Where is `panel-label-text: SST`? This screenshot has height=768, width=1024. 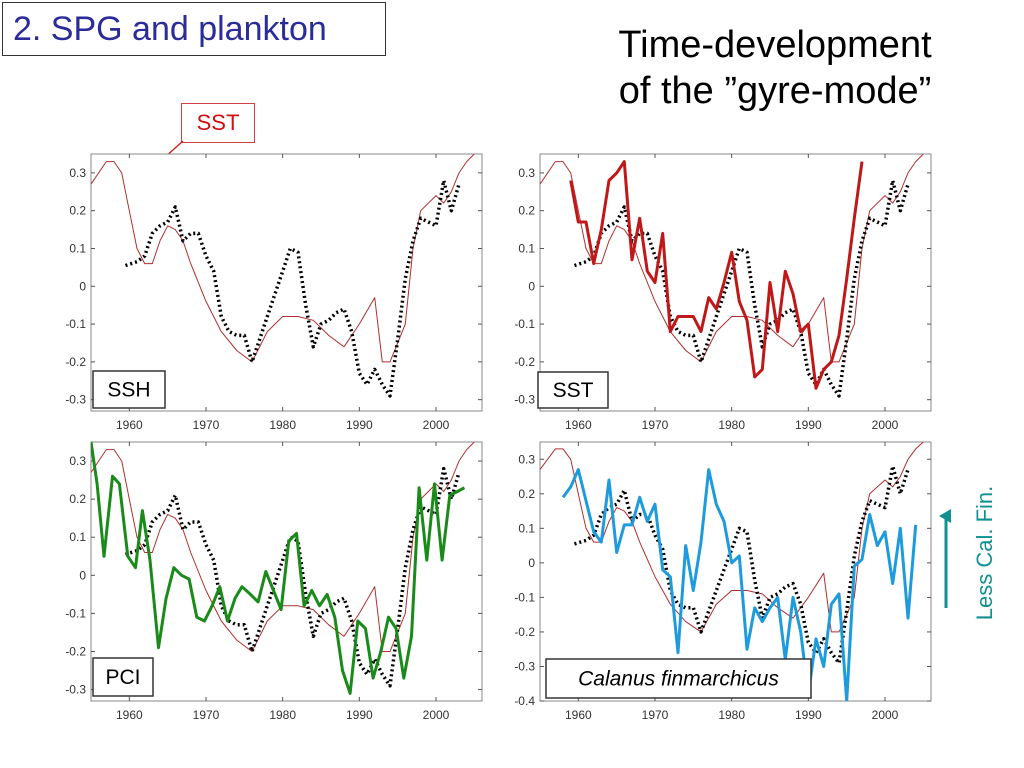 panel-label-text: SST is located at coordinates (573, 390).